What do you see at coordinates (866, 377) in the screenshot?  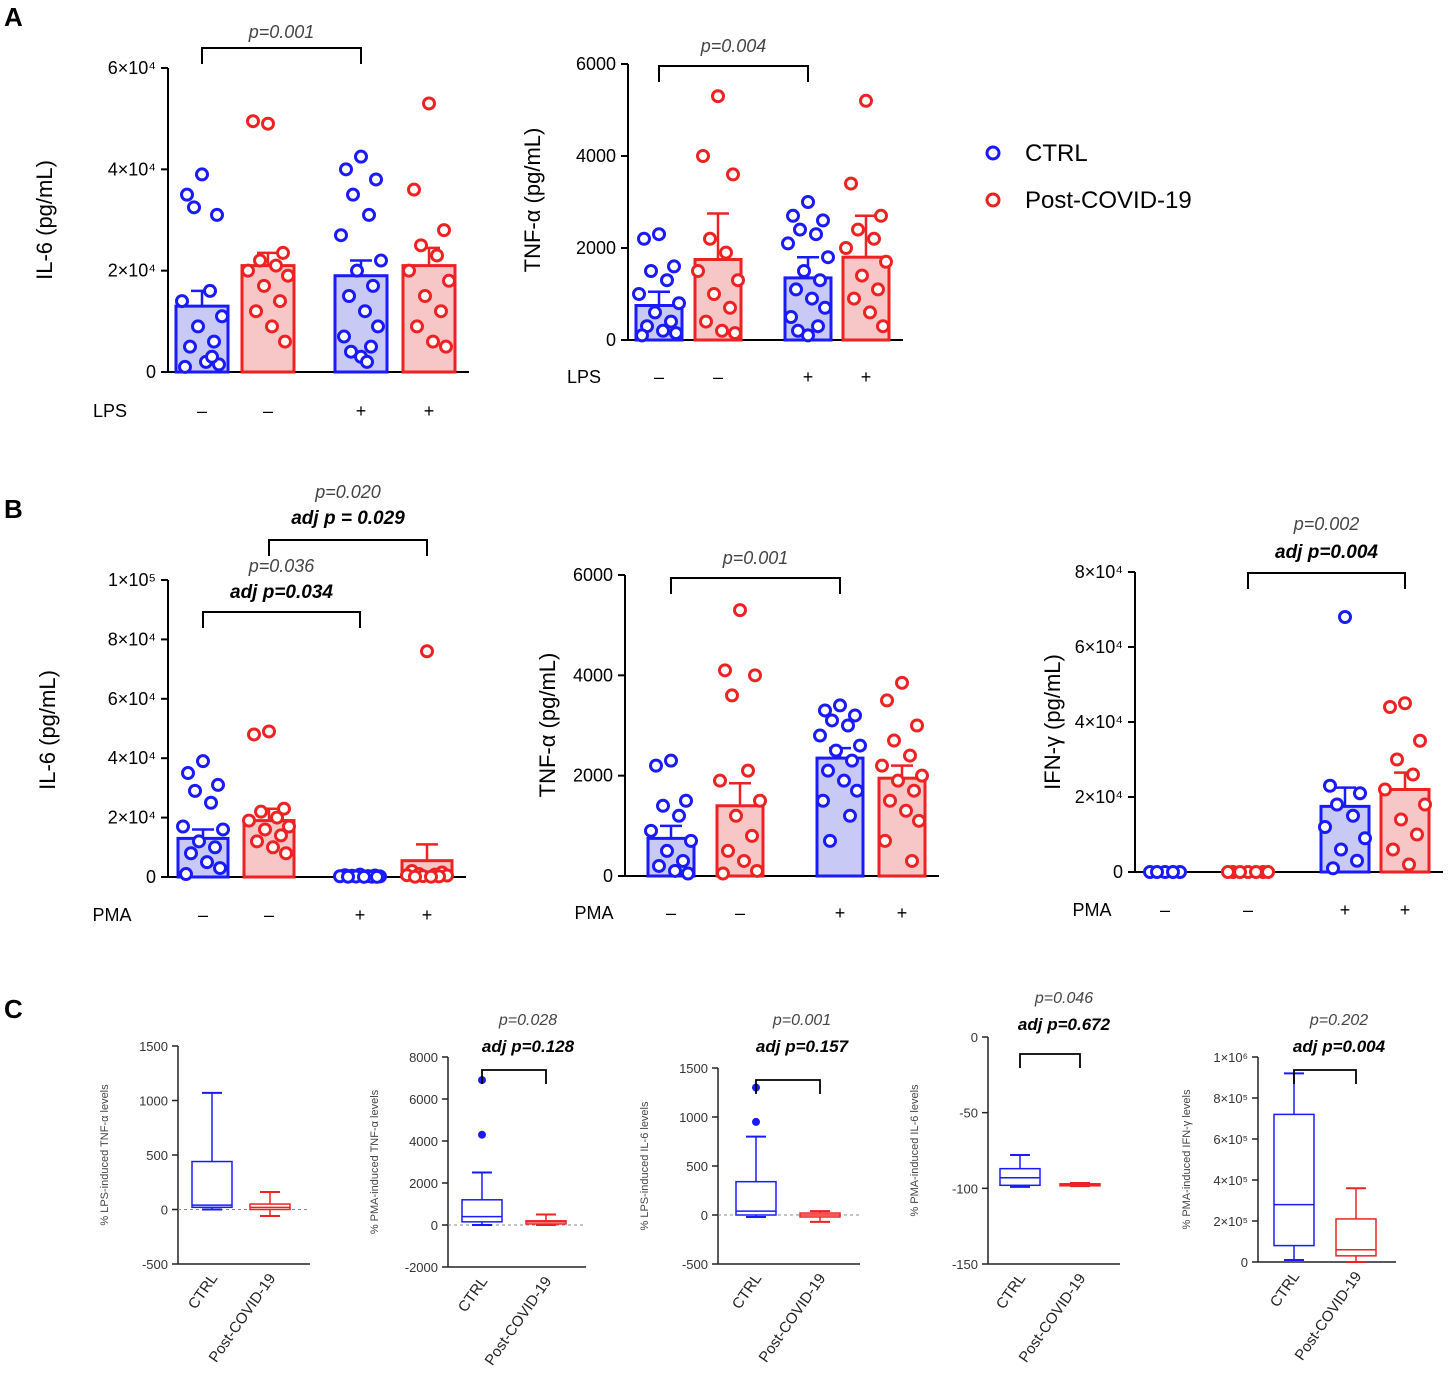 I see `treatment-sign: +` at bounding box center [866, 377].